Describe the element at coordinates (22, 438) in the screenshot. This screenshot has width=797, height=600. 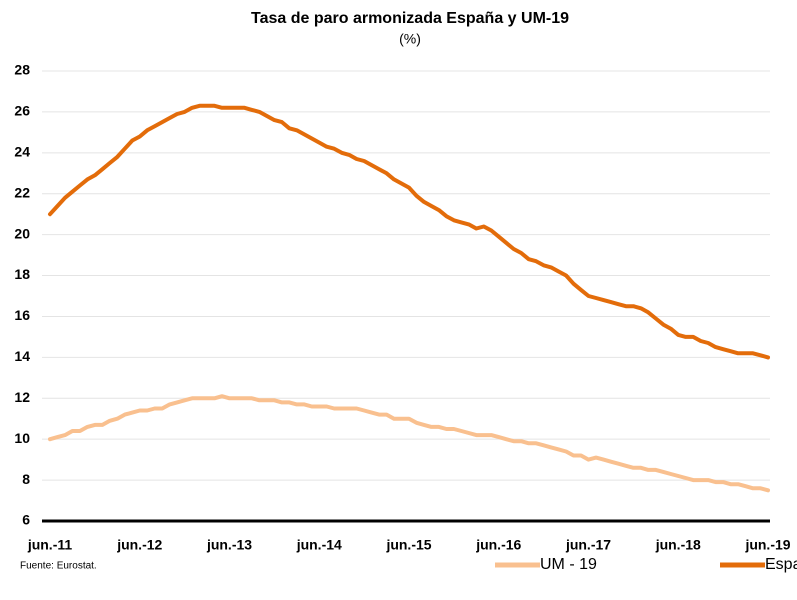
I see `y-tick-label: 10` at that location.